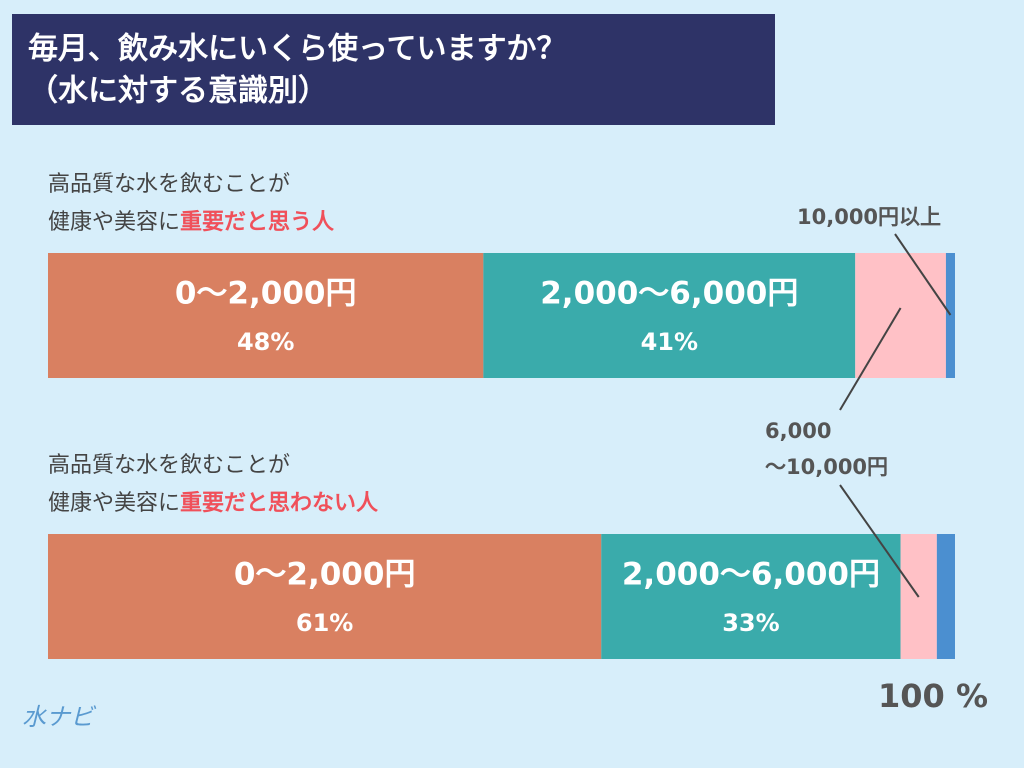 This screenshot has width=1024, height=768. Describe the element at coordinates (393, 69) in the screenshot. I see `title-box` at that location.